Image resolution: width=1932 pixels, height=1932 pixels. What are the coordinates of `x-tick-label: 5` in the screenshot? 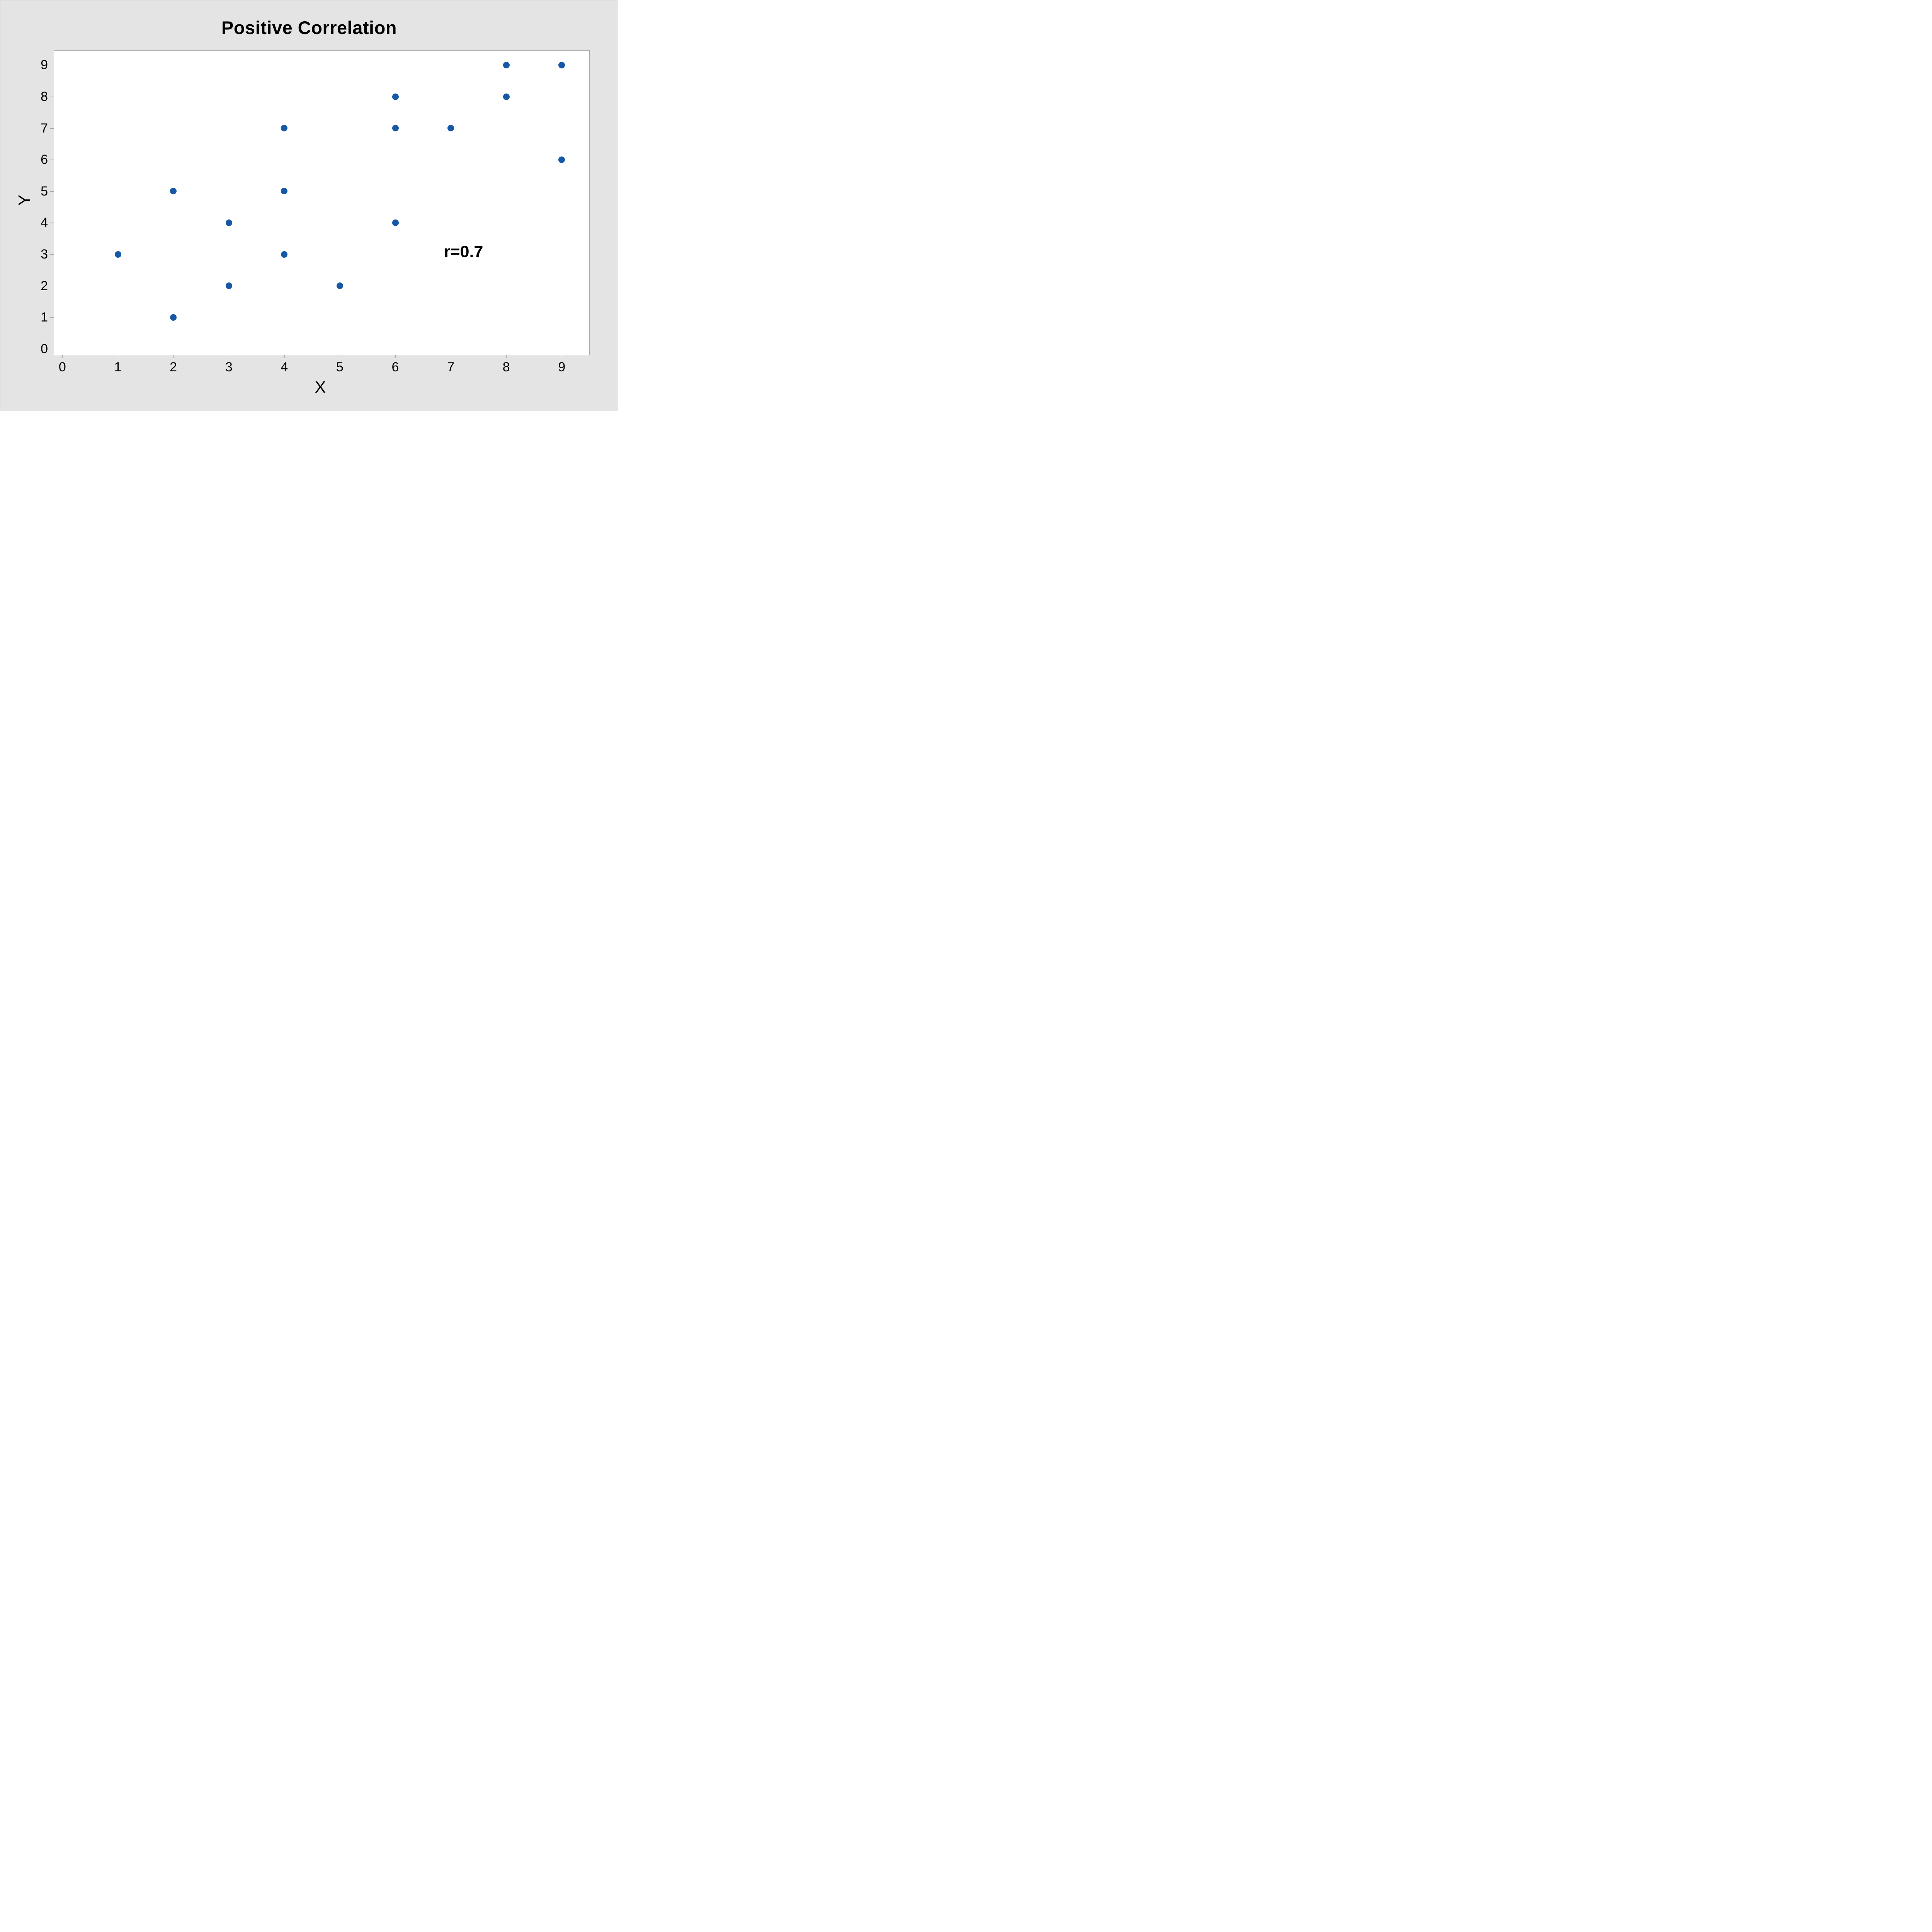 It's located at (340, 367).